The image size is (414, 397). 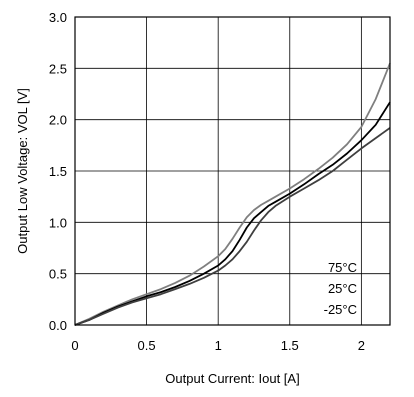 I want to click on x-tick-label: 1, so click(x=218, y=345).